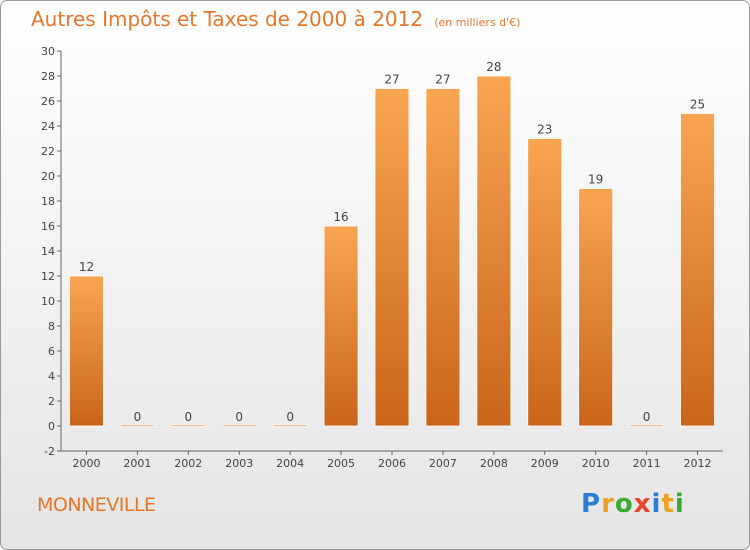  What do you see at coordinates (48, 201) in the screenshot?
I see `y-tick-label: 18` at bounding box center [48, 201].